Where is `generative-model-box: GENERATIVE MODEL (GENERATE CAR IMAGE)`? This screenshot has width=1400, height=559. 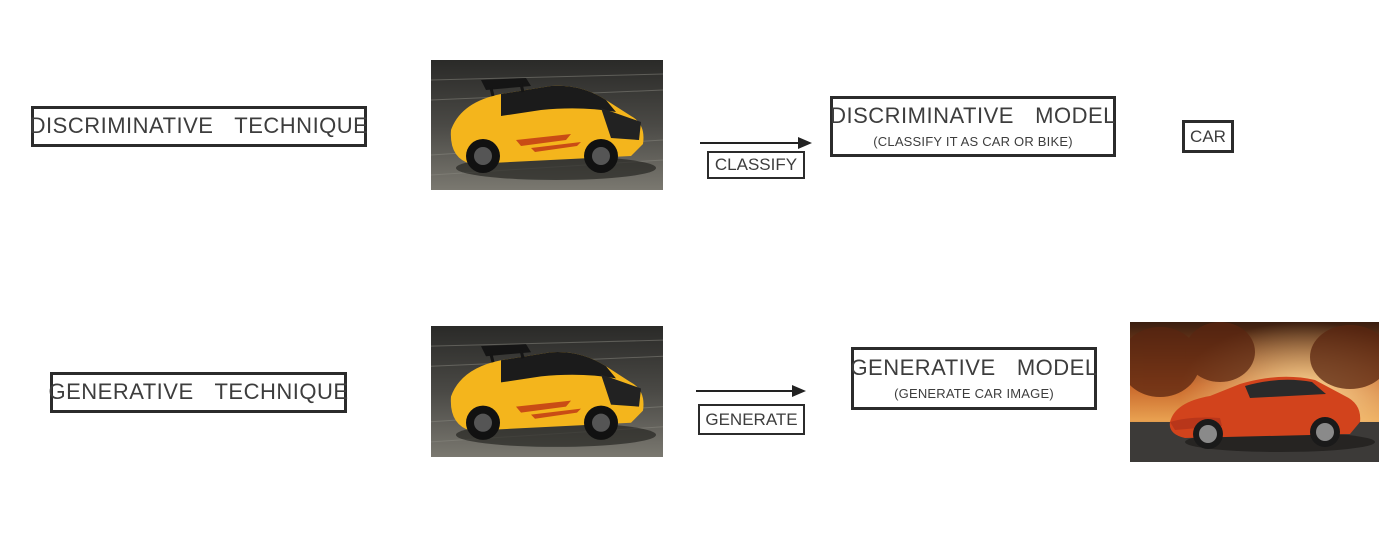
generative-model-box: GENERATIVE MODEL (GENERATE CAR IMAGE) is located at coordinates (974, 378).